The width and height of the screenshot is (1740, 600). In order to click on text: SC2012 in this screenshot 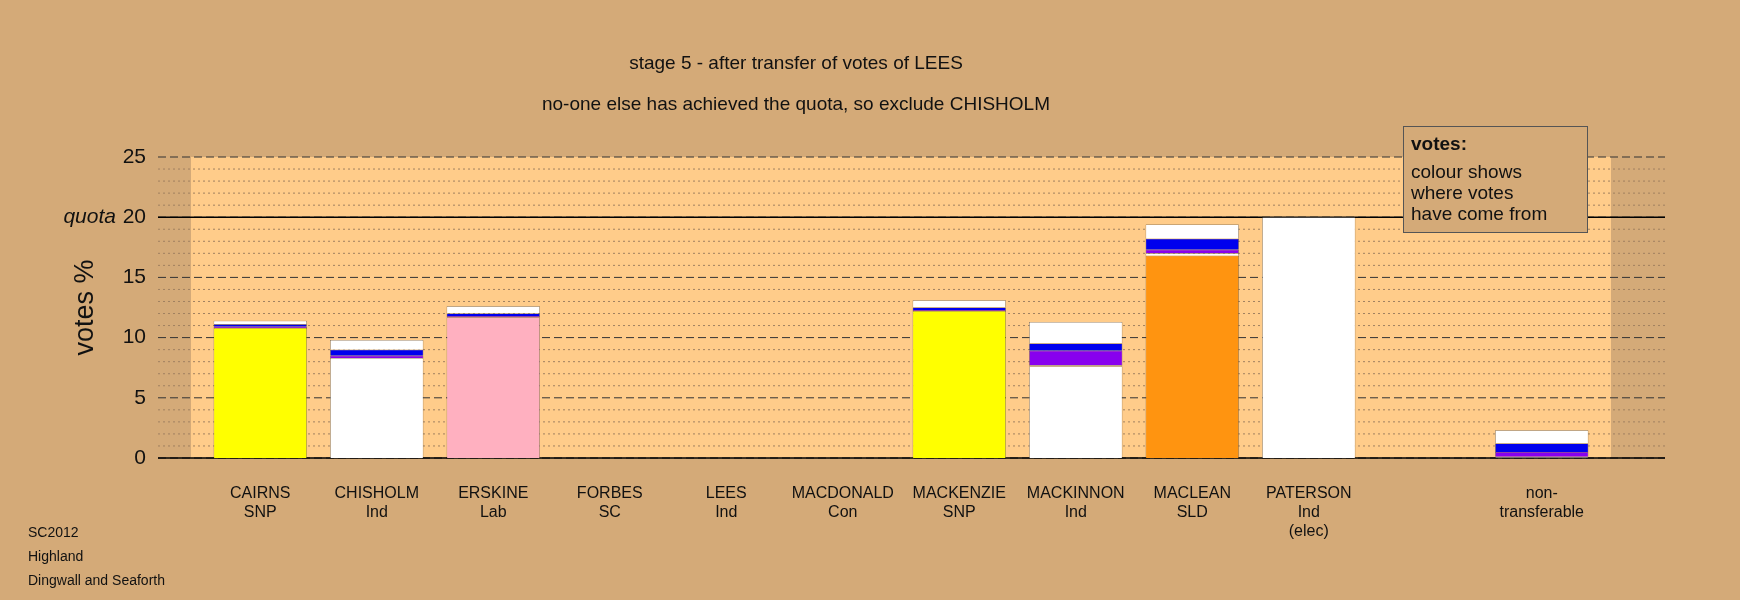, I will do `click(54, 532)`.